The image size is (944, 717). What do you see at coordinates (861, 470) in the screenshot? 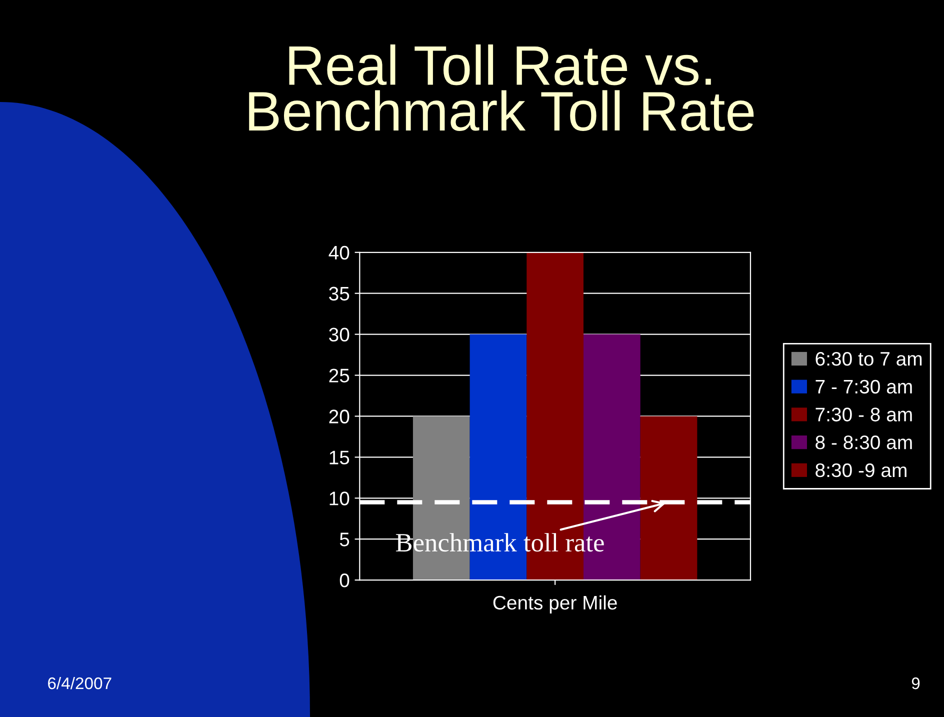
I see `legend-label: 8:30 -9 am` at bounding box center [861, 470].